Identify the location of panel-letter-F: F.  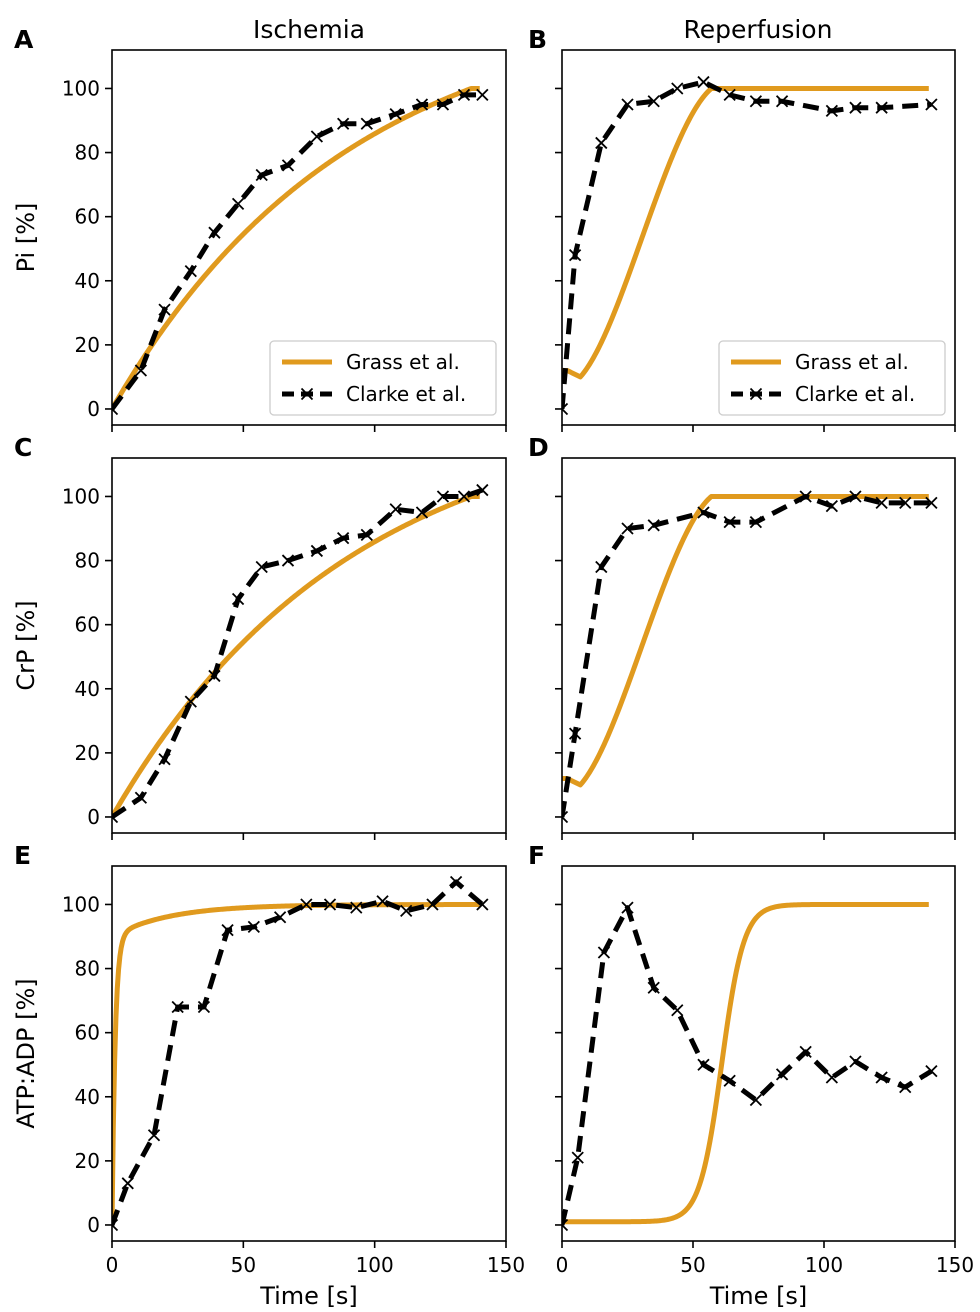
(536, 855).